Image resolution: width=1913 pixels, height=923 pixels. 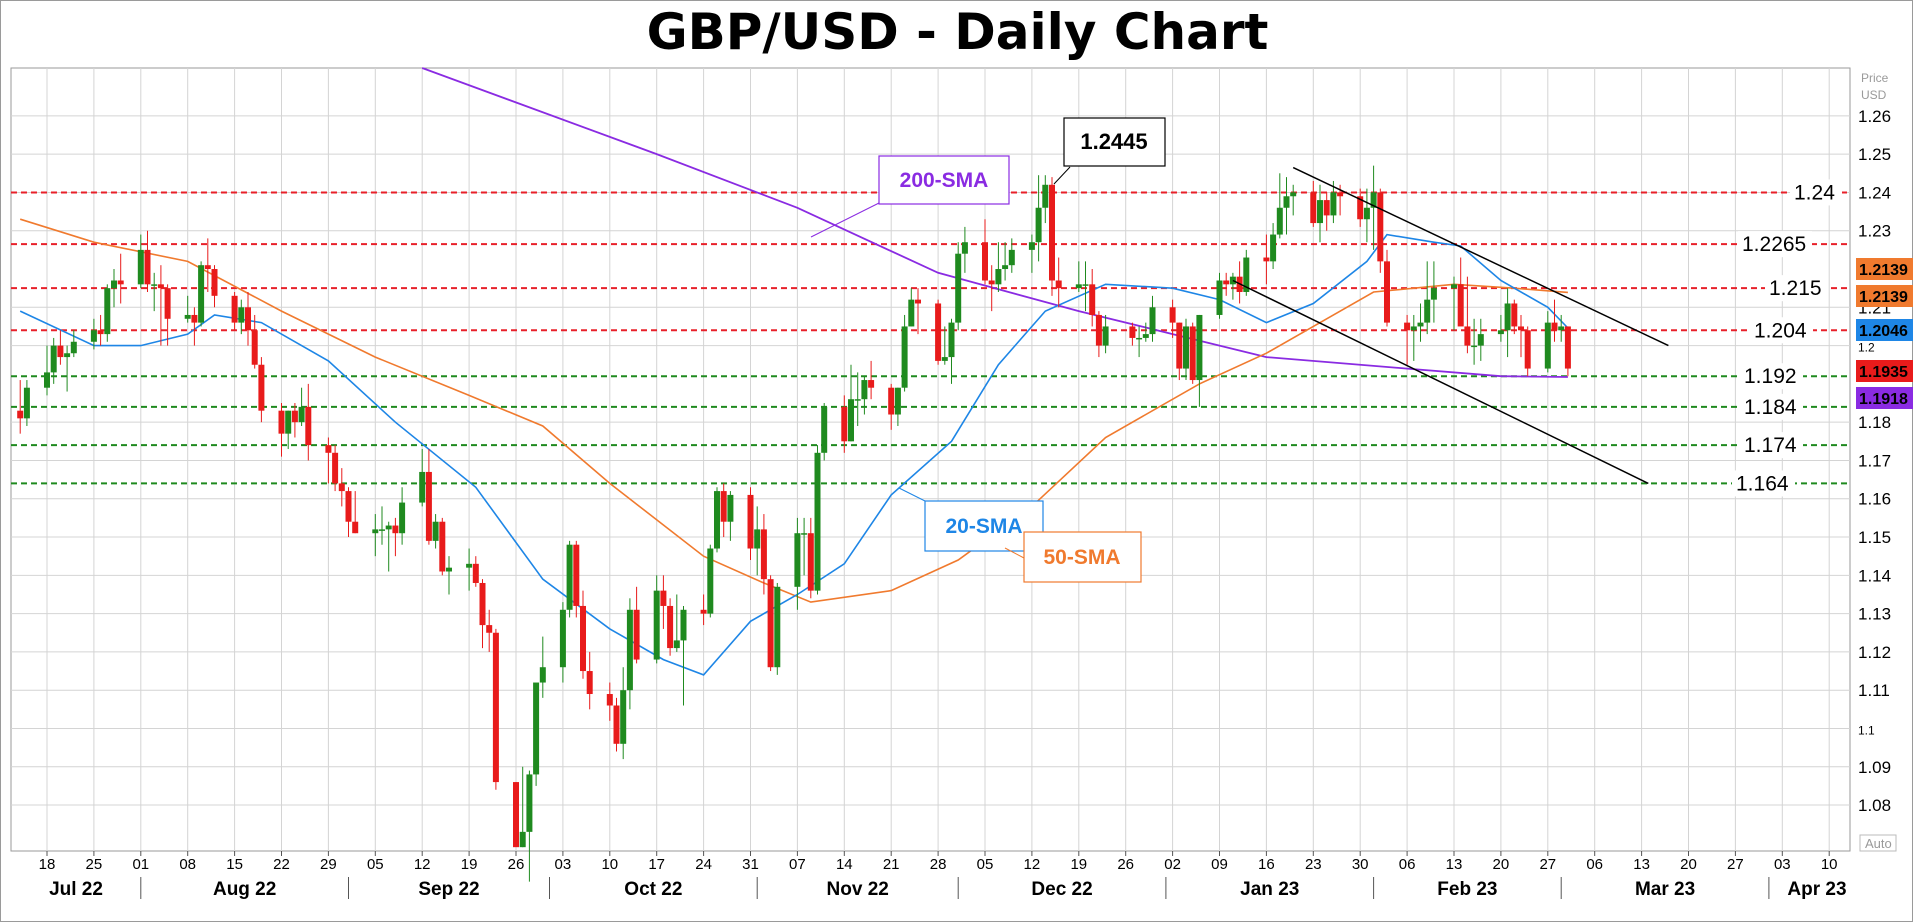 I want to click on level-label: 1.204, so click(x=1780, y=330).